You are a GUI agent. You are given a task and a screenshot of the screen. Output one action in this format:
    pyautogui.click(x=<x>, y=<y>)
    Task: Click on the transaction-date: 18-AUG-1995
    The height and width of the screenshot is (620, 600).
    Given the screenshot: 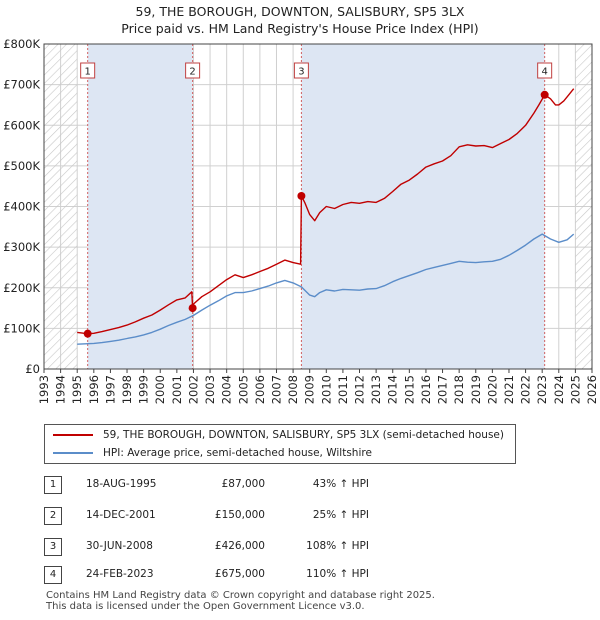 What is the action you would take?
    pyautogui.click(x=121, y=484)
    